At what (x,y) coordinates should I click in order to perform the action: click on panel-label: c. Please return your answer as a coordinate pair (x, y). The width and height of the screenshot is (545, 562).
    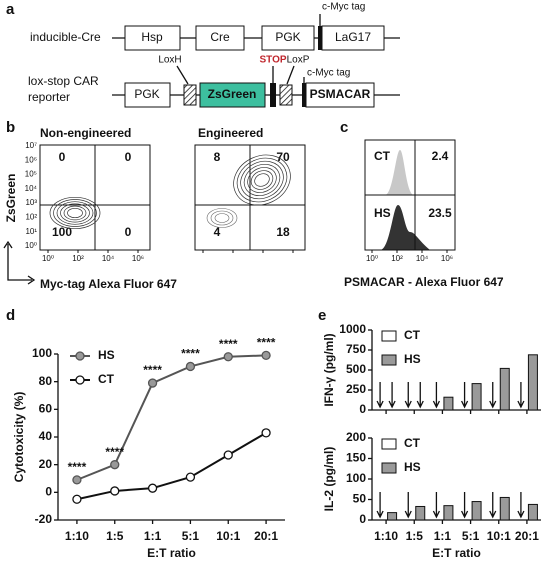
    Looking at the image, I should click on (344, 127).